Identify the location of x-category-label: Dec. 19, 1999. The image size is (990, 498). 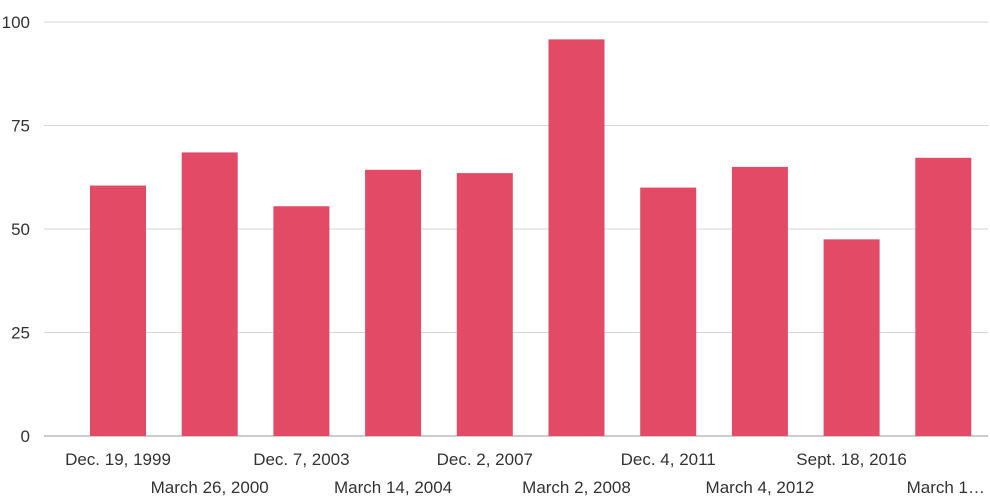
(118, 459).